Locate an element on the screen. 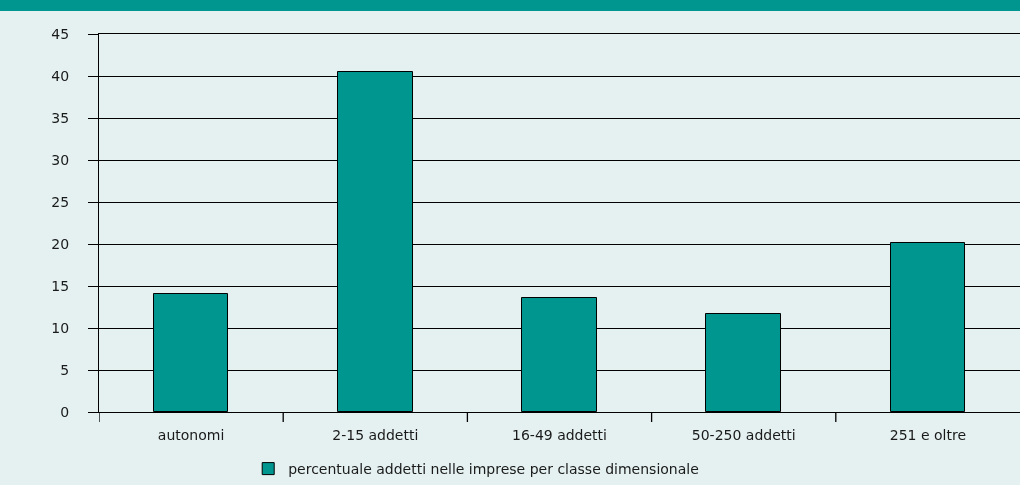 The height and width of the screenshot is (485, 1020). legend-label: percentuale addetti nelle imprese per classe dimensionale is located at coordinates (493, 469).